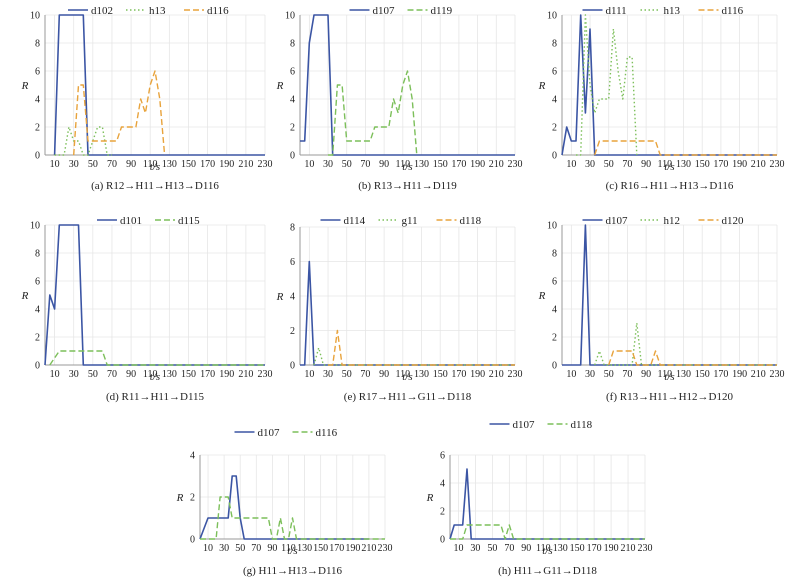  What do you see at coordinates (733, 11) in the screenshot?
I see `legend-label-d116: d116` at bounding box center [733, 11].